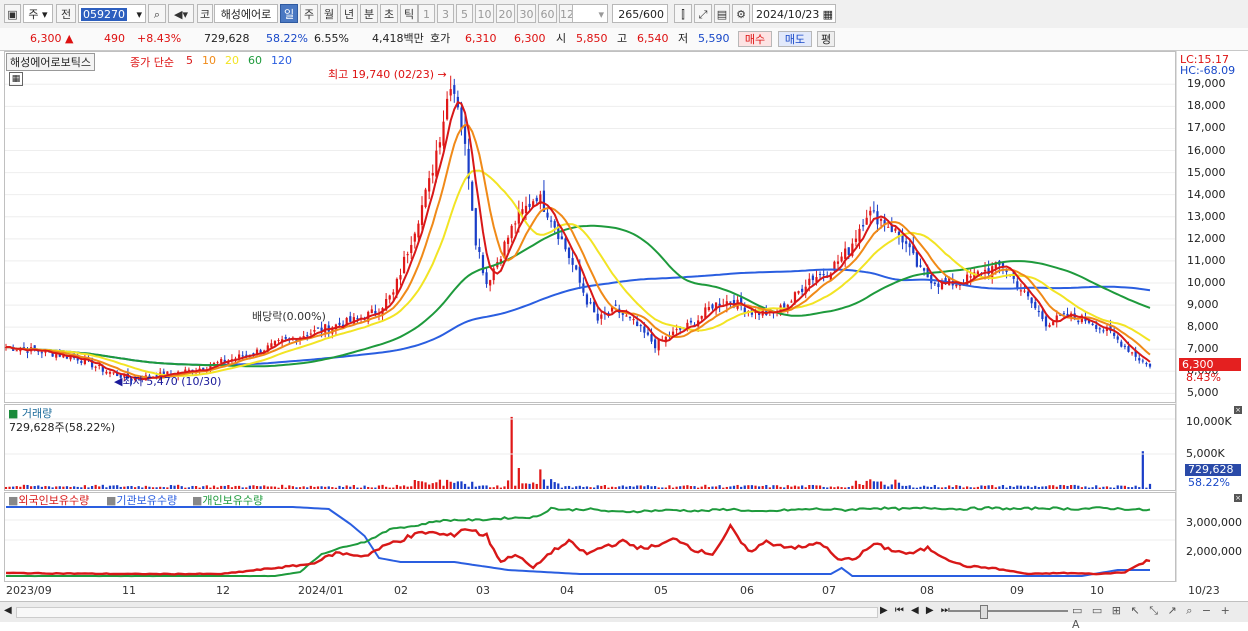  Describe the element at coordinates (1152, 617) in the screenshot. I see `tool-icons: ▭ ▭ ⊞ ↖ ⤡ ↗ ⌕ − + A` at that location.